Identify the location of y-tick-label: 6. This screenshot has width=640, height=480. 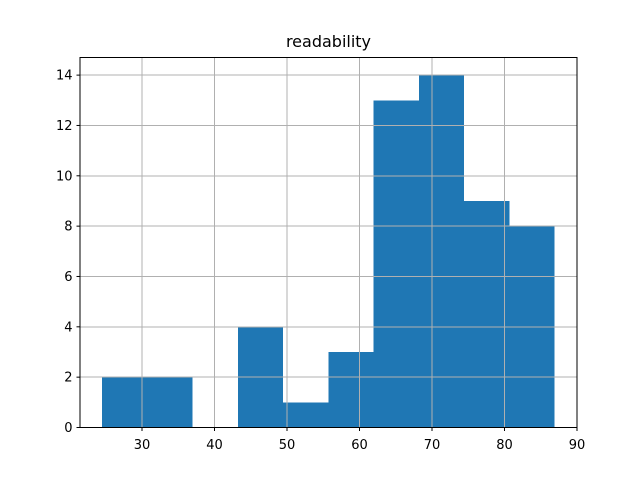
(68, 277).